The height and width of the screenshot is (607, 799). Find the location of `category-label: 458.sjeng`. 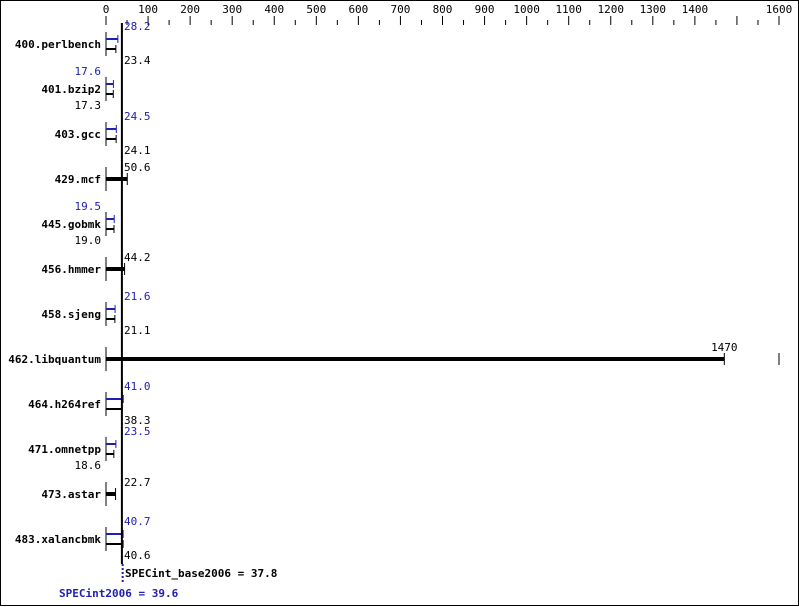

category-label: 458.sjeng is located at coordinates (71, 314).